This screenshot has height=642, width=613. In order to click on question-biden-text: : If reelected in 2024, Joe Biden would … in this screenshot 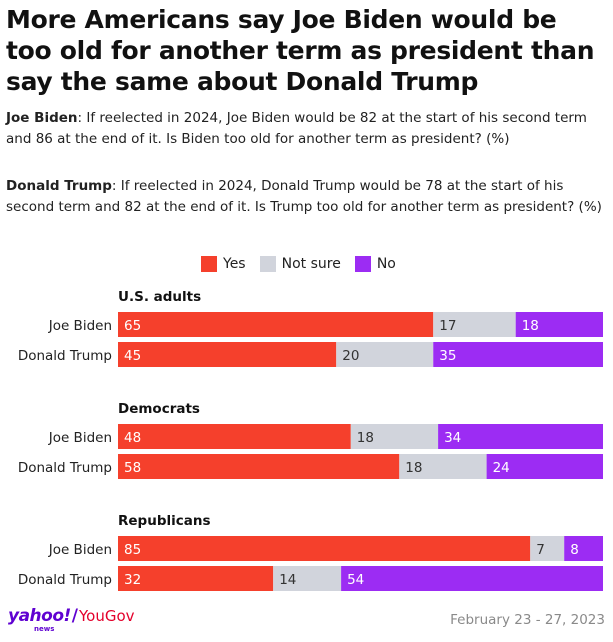, I will do `click(296, 128)`.